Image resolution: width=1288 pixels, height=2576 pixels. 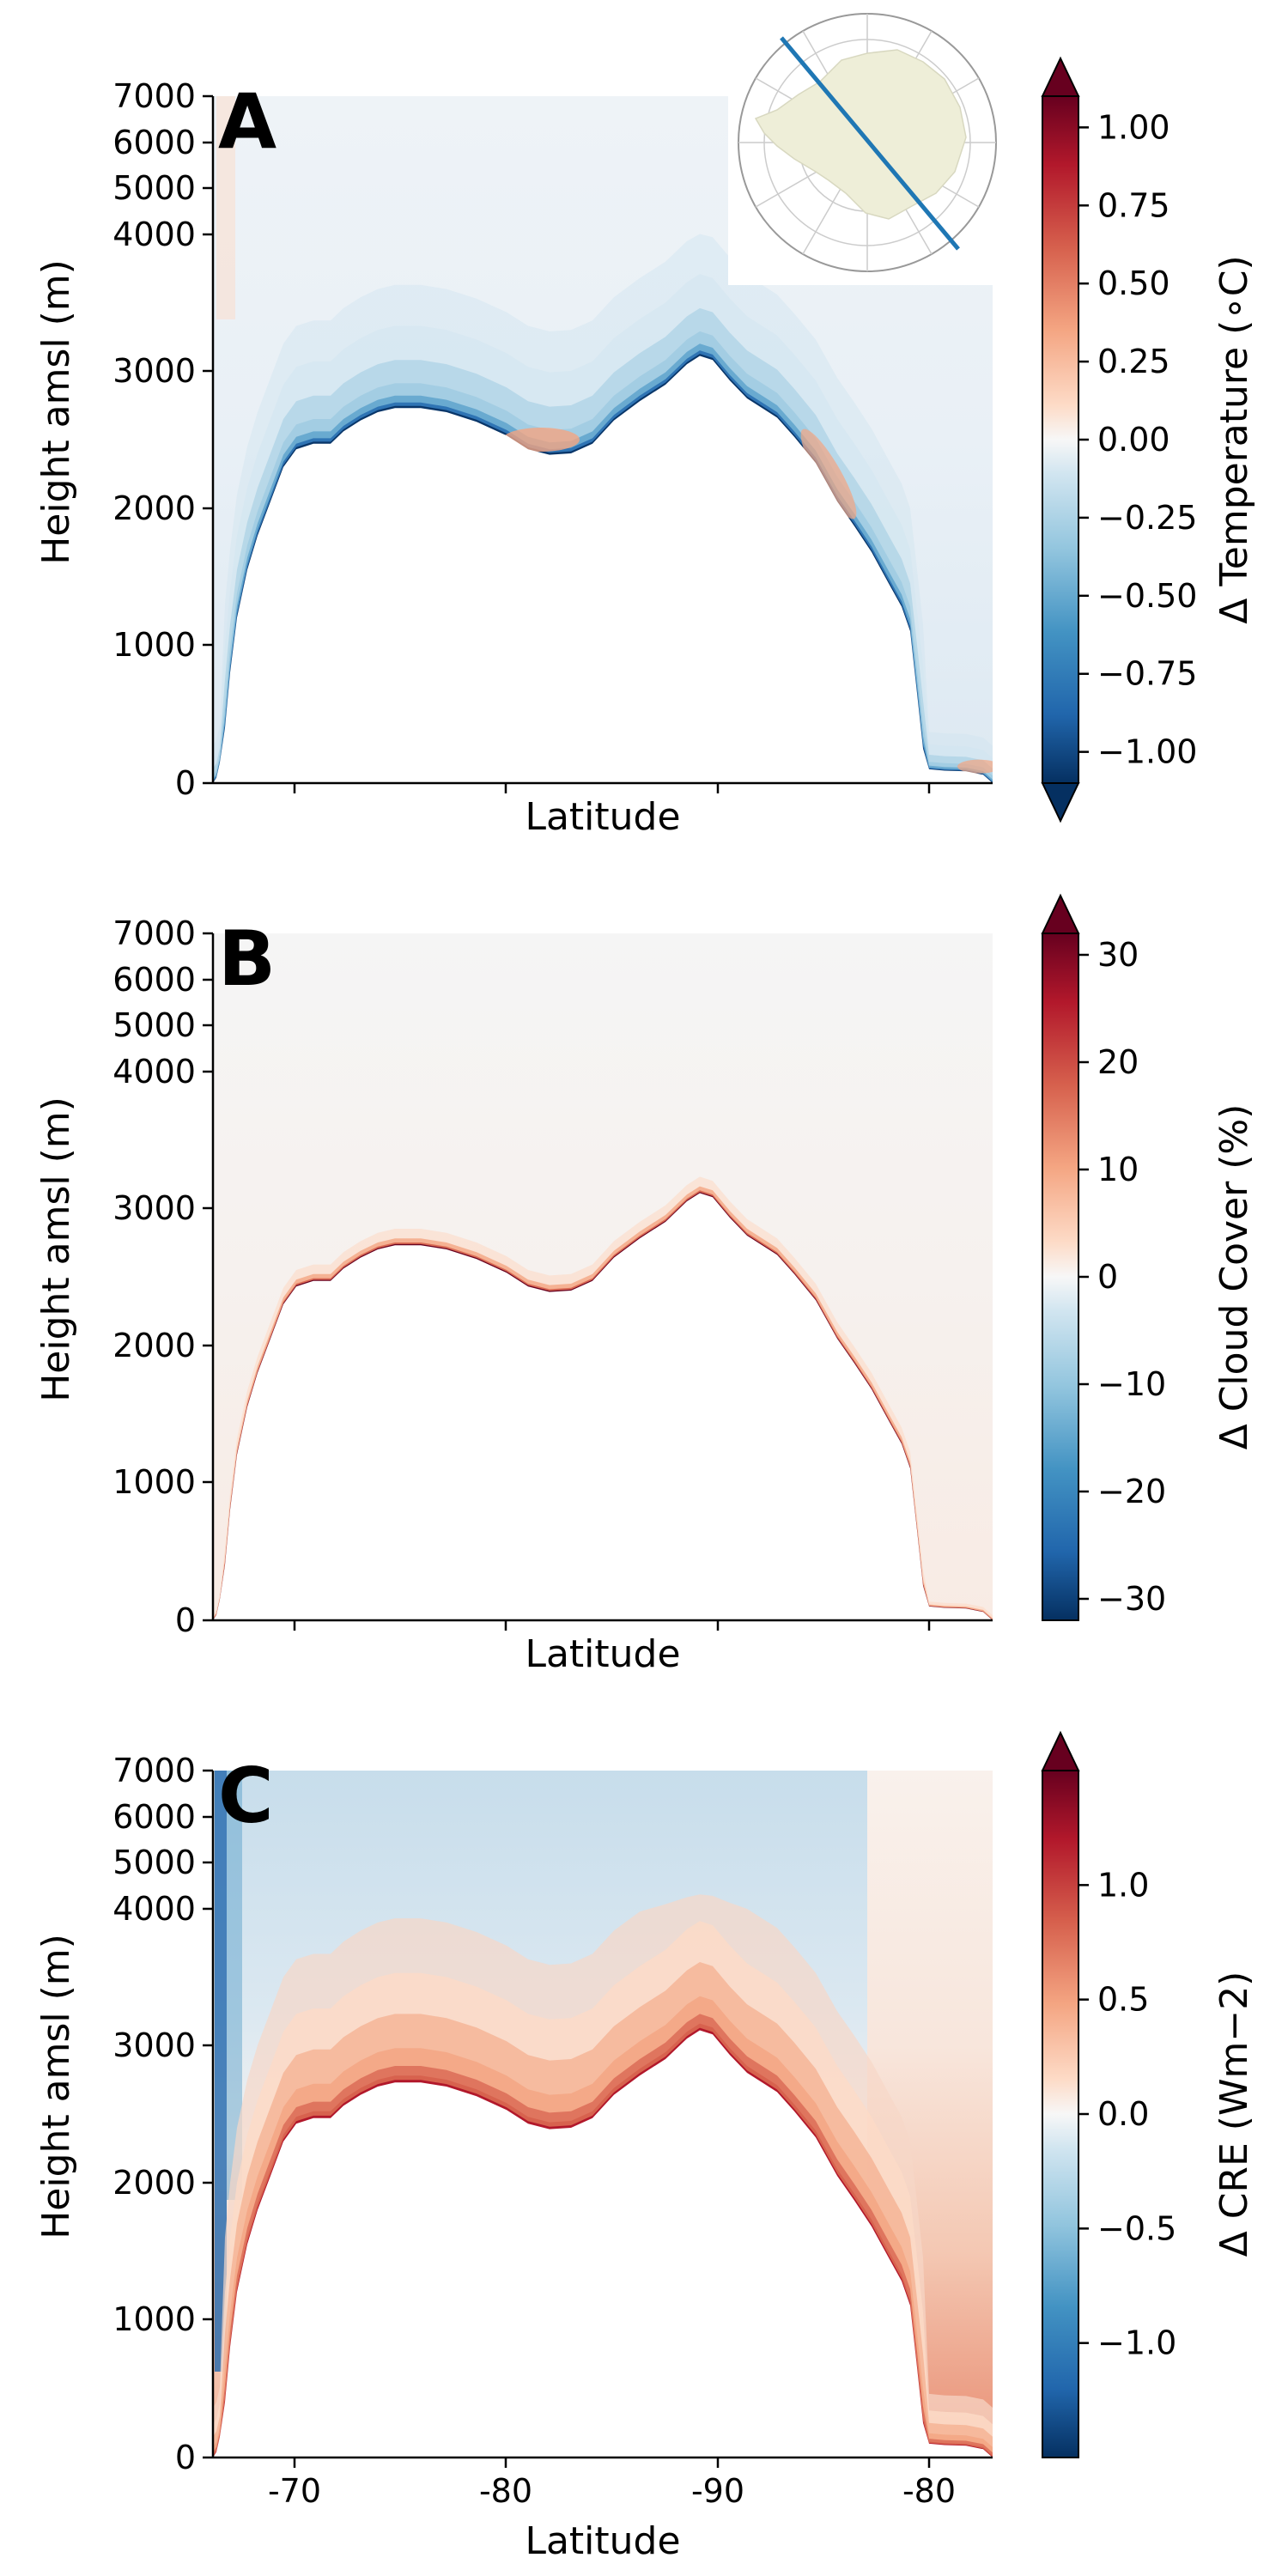 I want to click on colorbar-tick-label: −0.25, so click(x=1147, y=518).